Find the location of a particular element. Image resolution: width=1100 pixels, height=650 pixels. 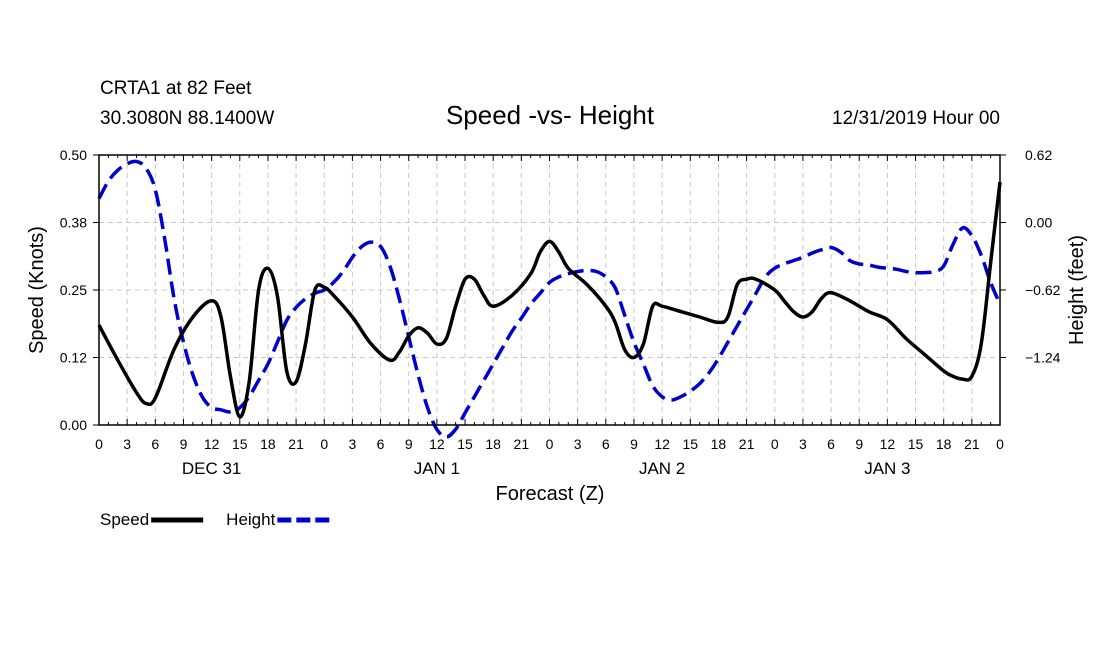

day-label: JAN 3 is located at coordinates (887, 468).